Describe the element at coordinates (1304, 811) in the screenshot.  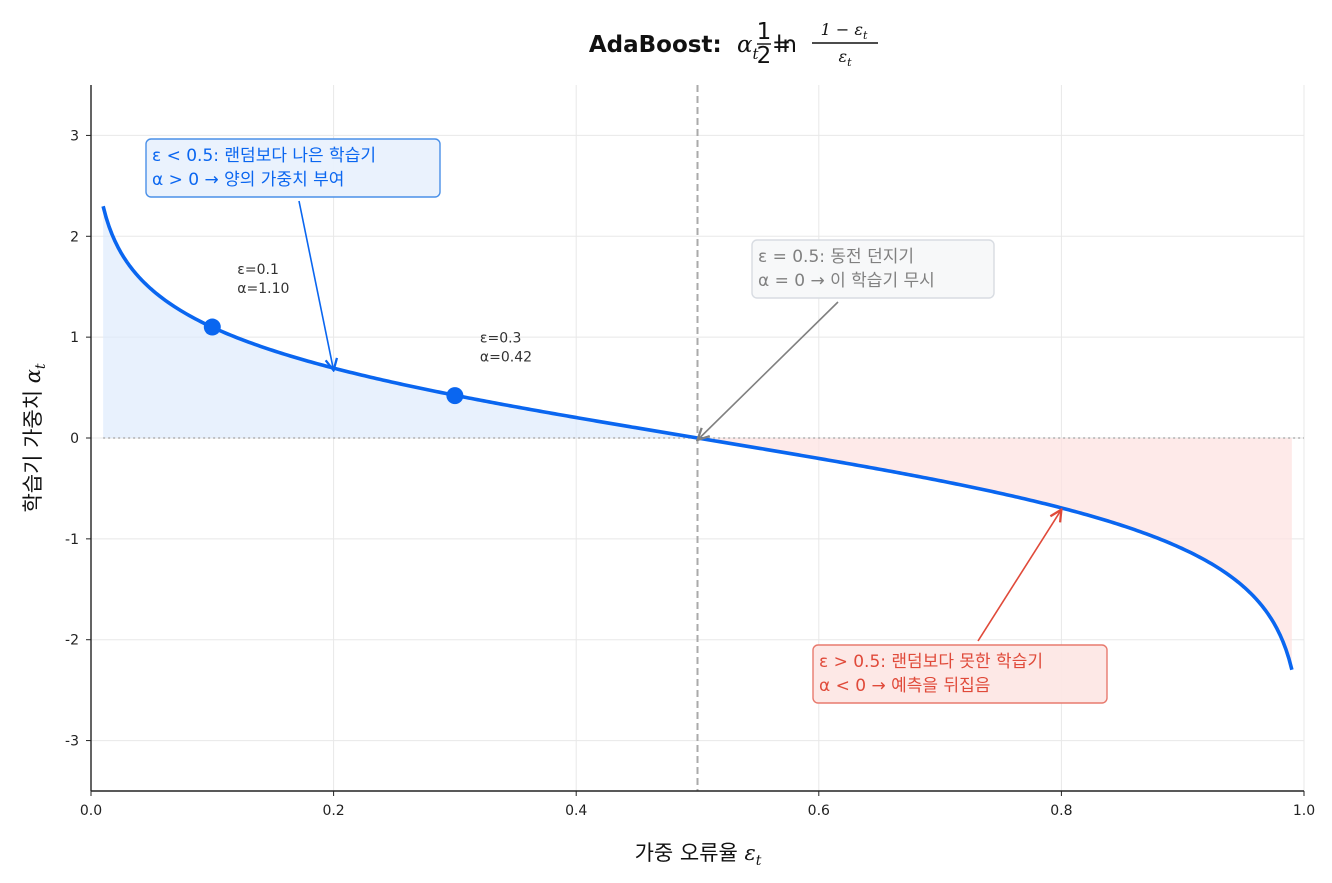
I see `x-tick-label: 1.0` at that location.